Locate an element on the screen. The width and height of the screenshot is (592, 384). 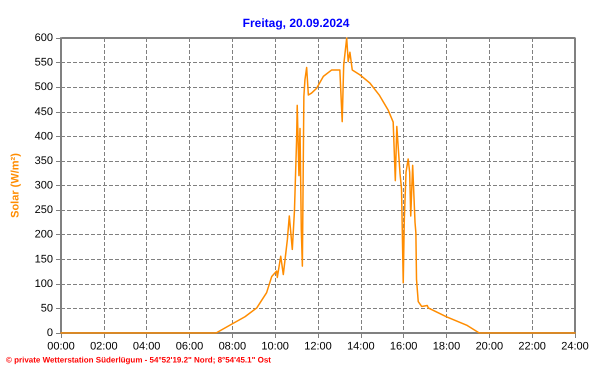
y-tick-label: 600 is located at coordinates (43, 38).